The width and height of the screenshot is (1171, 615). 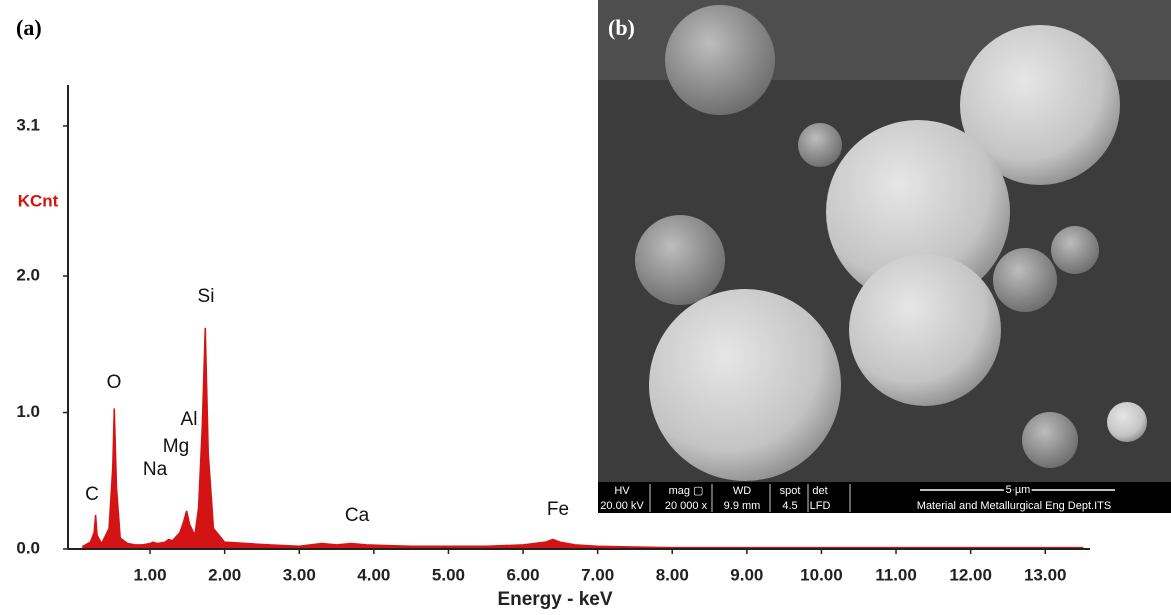 I want to click on x-tick-label: 4.00, so click(x=373, y=574).